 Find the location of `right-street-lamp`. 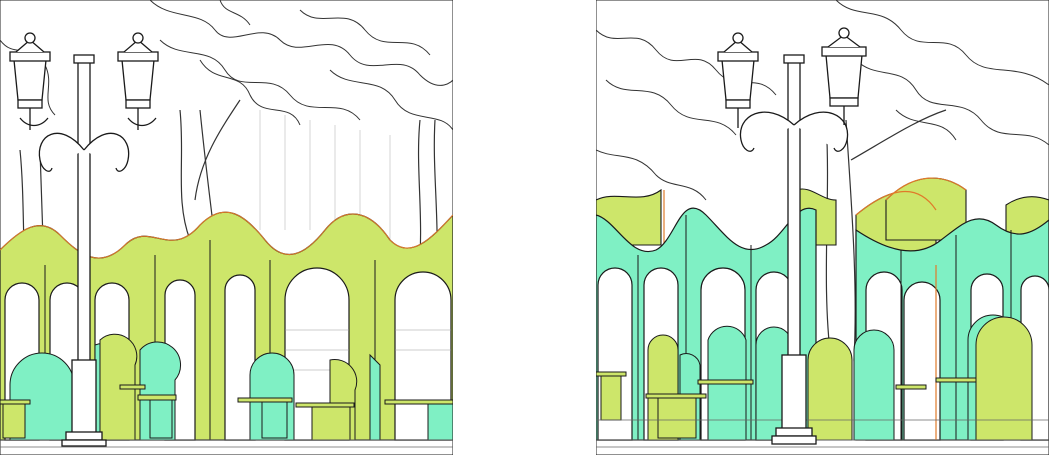

right-street-lamp is located at coordinates (792, 236).